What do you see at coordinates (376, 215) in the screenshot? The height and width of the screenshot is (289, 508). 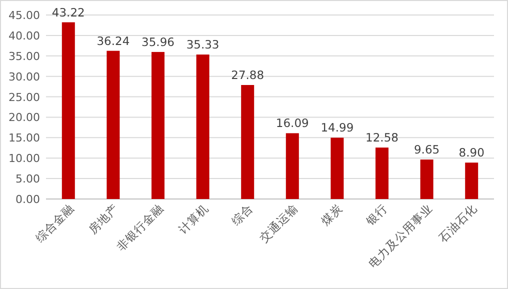 I see `x-tick-label: 银行` at bounding box center [376, 215].